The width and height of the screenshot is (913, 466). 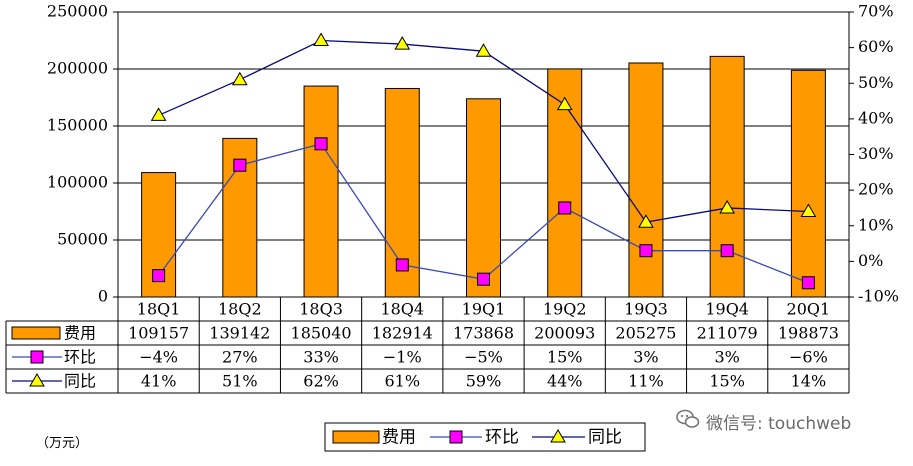 What do you see at coordinates (727, 333) in the screenshot?
I see `table-cell: 211079` at bounding box center [727, 333].